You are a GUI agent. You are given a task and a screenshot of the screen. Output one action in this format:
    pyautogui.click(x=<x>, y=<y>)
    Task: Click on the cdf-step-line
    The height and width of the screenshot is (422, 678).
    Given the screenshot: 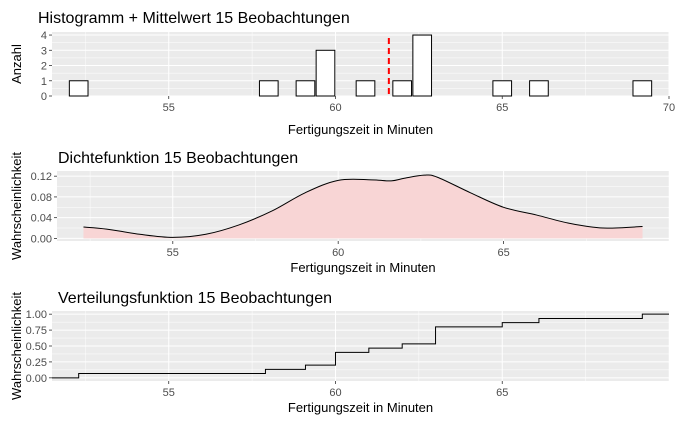 What is the action you would take?
    pyautogui.click(x=360, y=346)
    